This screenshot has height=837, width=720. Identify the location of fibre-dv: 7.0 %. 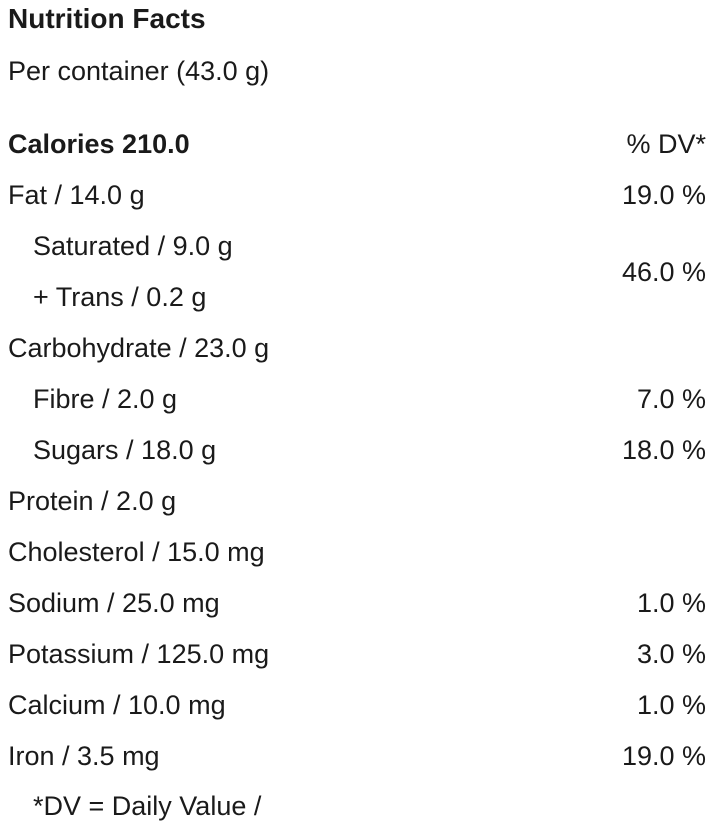
(671, 399).